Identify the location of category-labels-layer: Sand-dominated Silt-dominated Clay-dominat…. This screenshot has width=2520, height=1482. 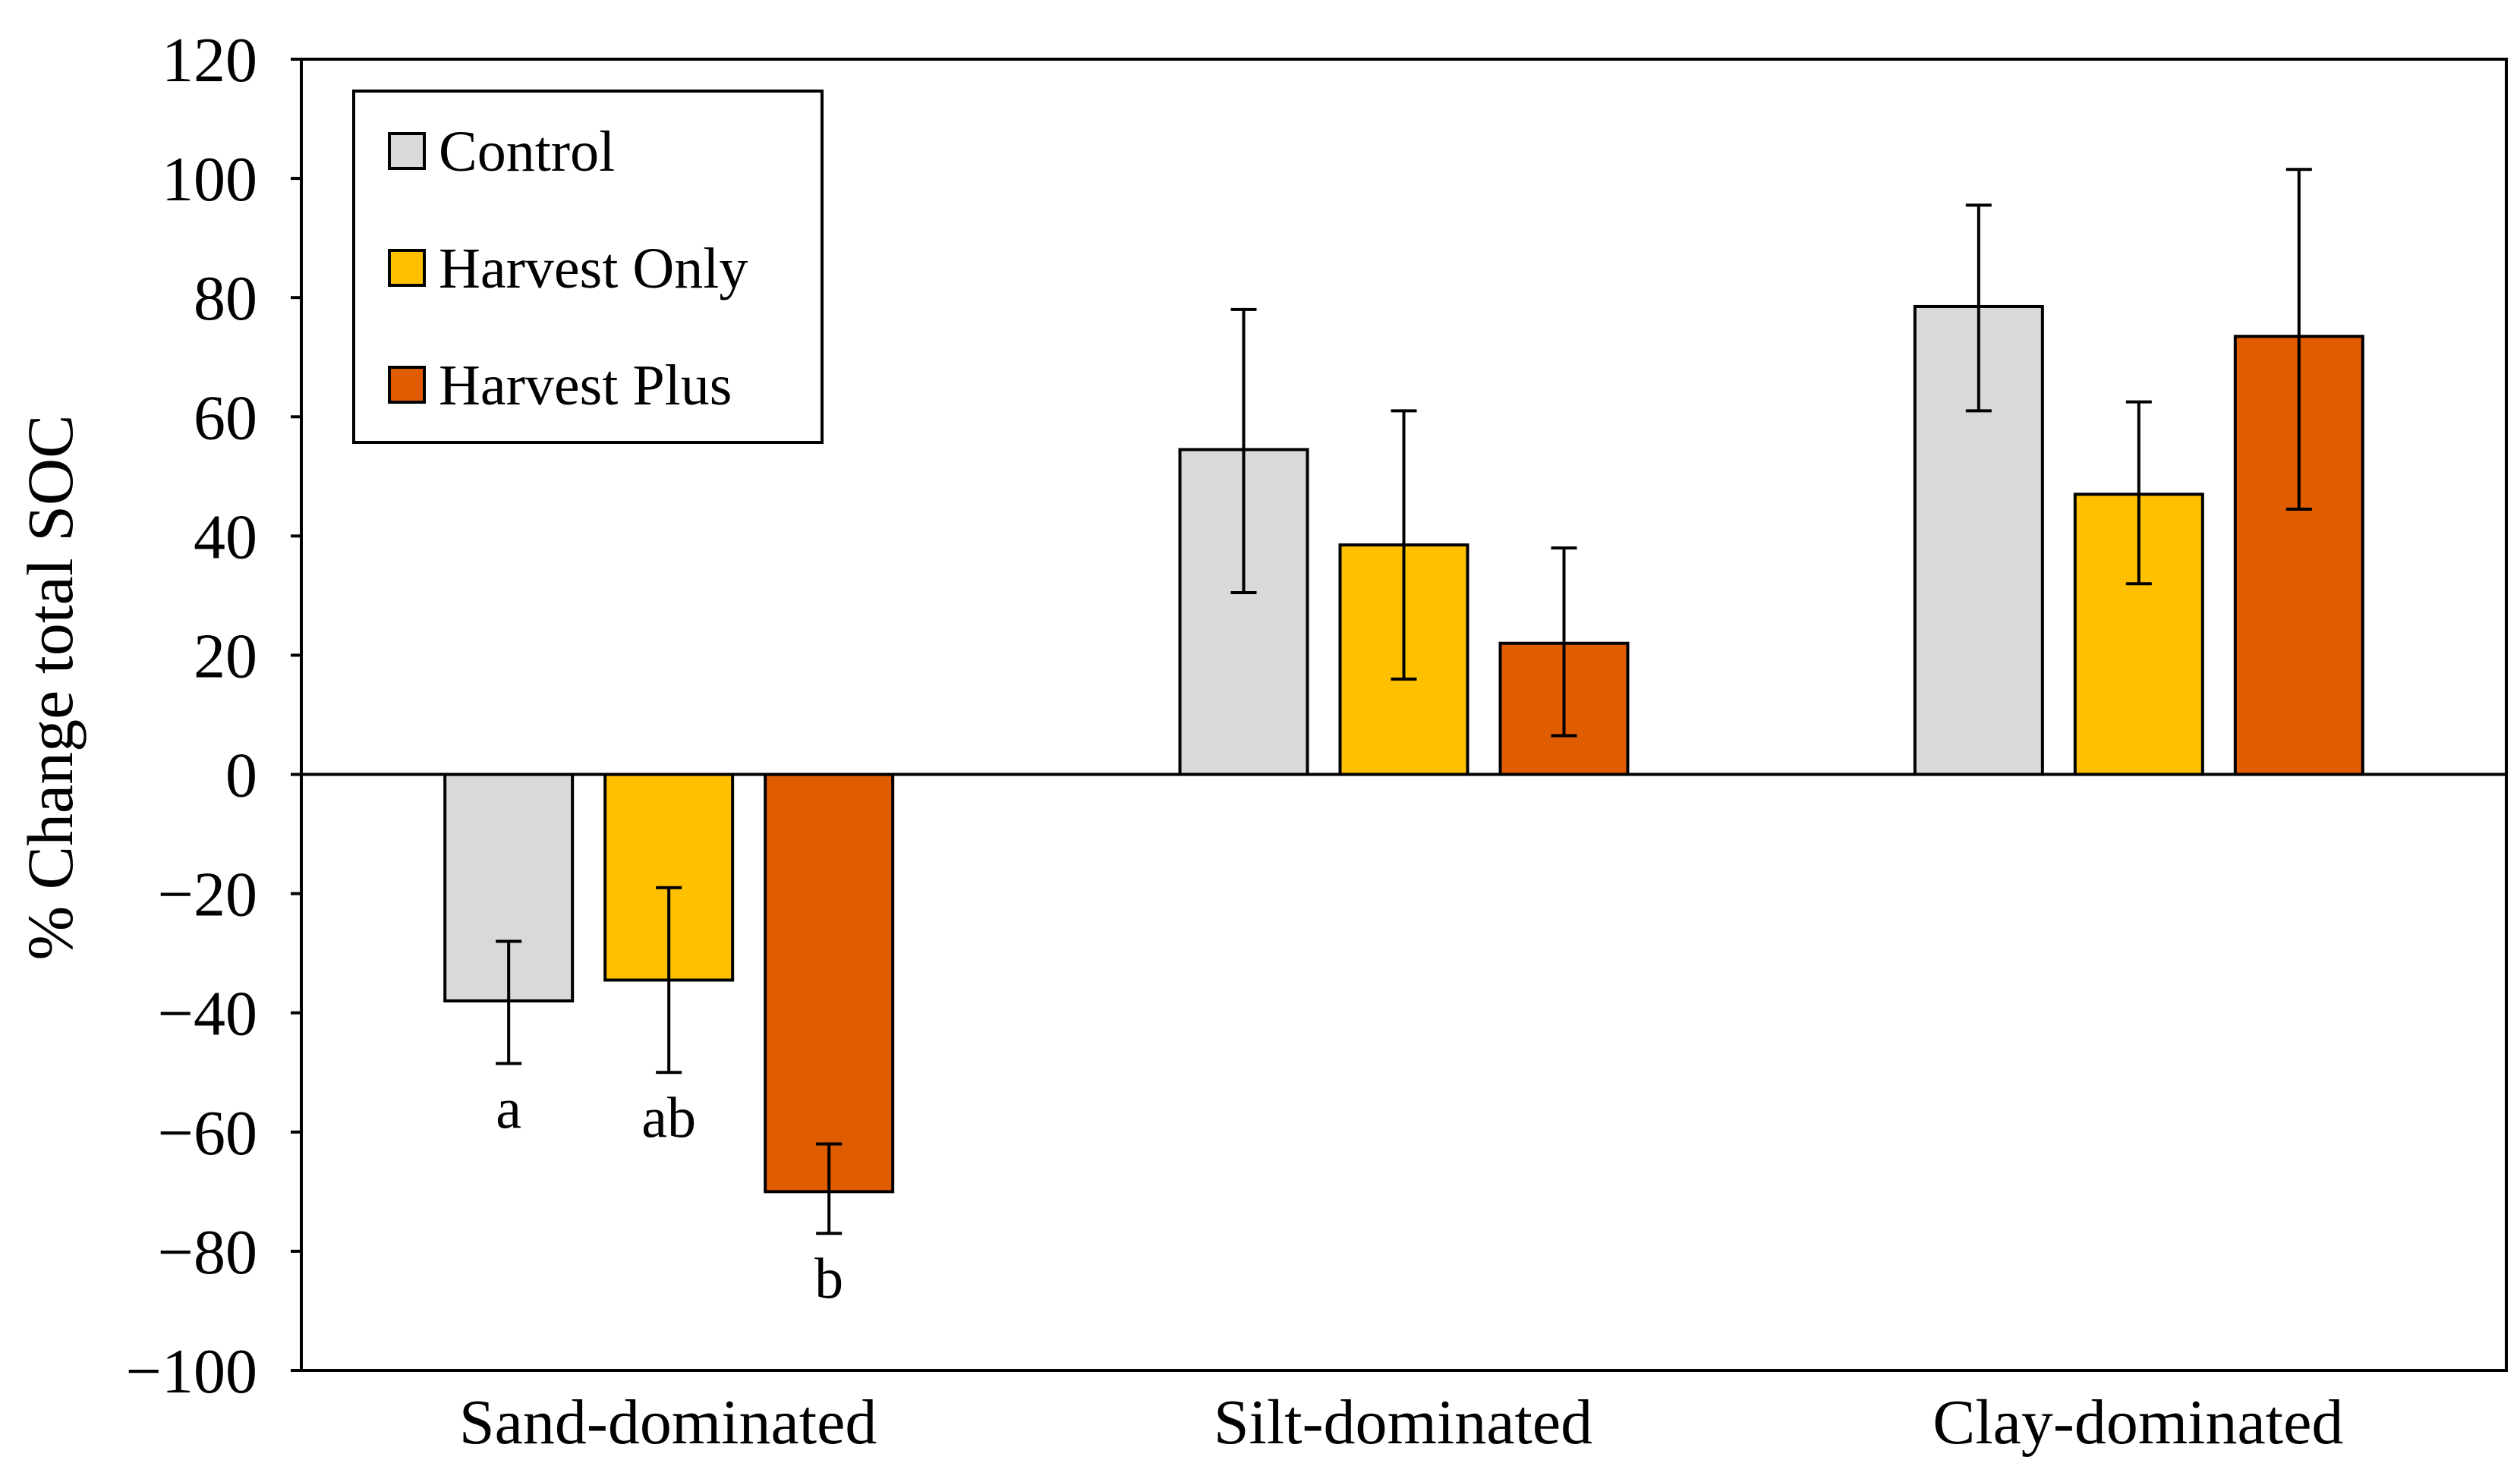
(1401, 1422).